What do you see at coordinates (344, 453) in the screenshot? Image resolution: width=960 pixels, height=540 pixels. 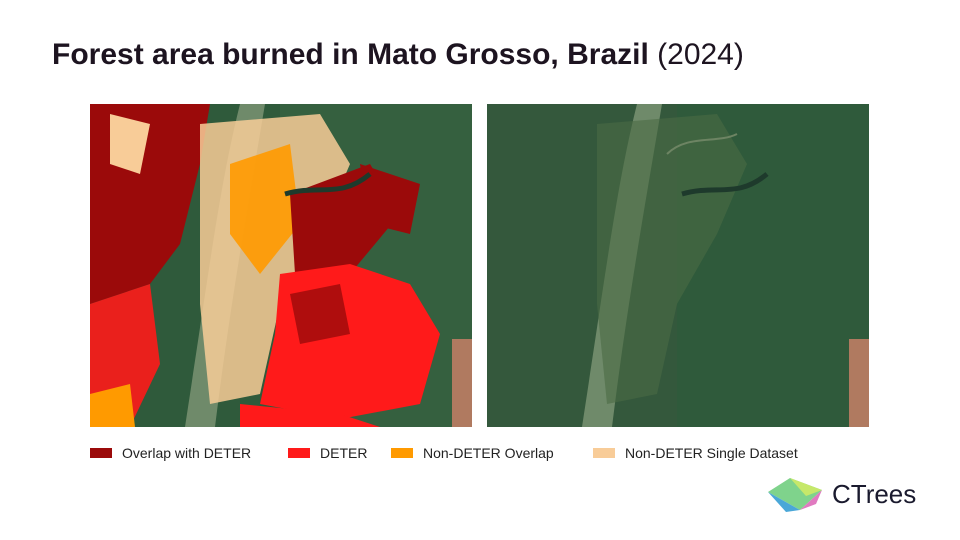 I see `legend-label: DETER` at bounding box center [344, 453].